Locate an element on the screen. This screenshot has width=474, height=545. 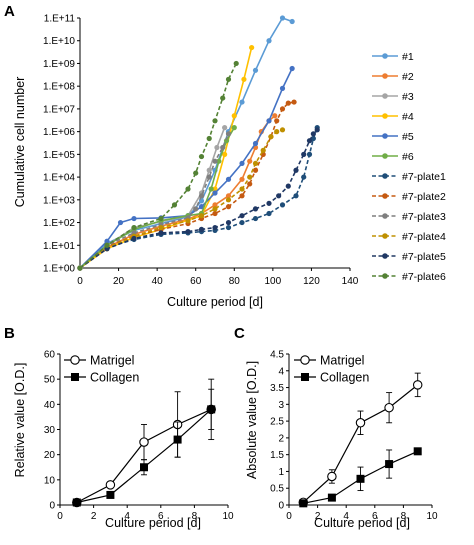
chart-c-y-tick-label: 1 is located at coordinates (281, 472).